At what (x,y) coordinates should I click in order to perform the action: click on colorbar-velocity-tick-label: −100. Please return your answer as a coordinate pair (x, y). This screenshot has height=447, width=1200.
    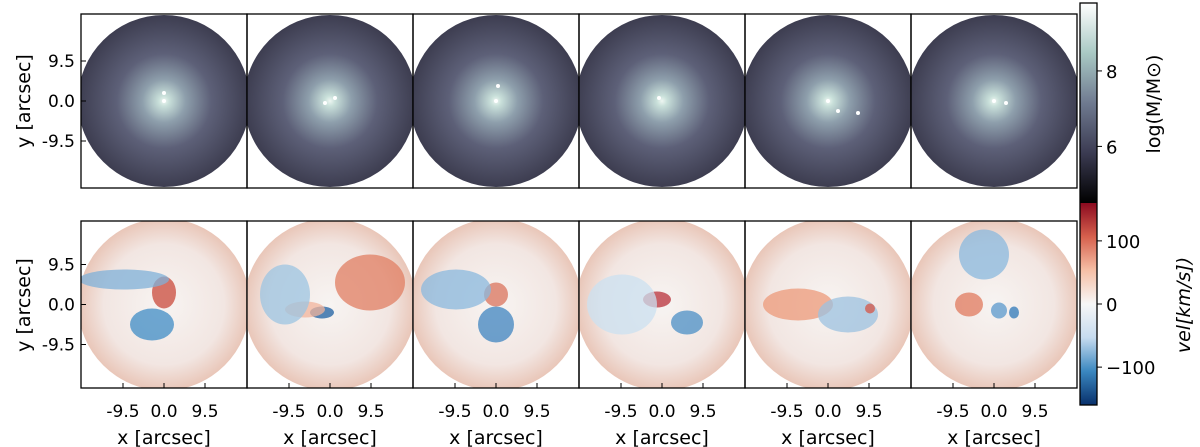
    Looking at the image, I should click on (1130, 368).